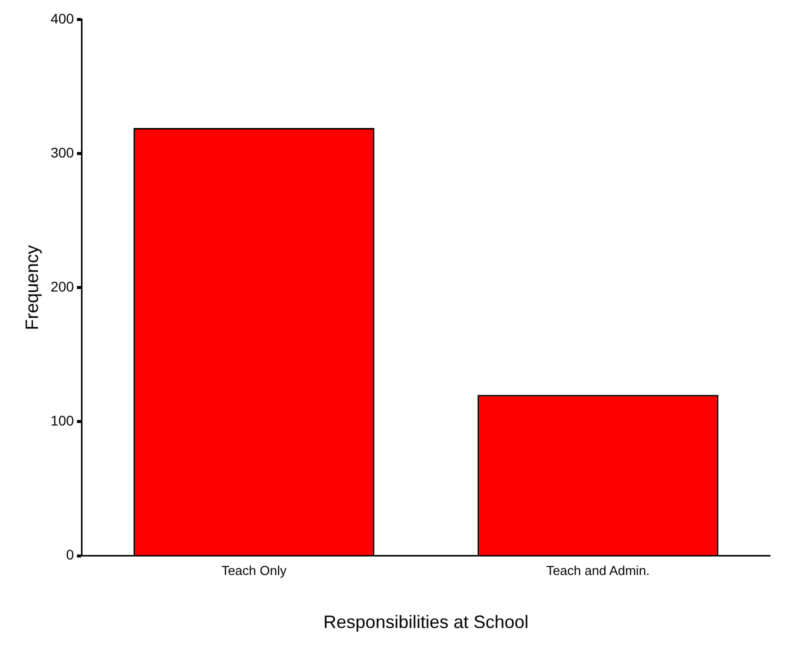 The height and width of the screenshot is (658, 788). What do you see at coordinates (62, 18) in the screenshot?
I see `y-tick-label: 400` at bounding box center [62, 18].